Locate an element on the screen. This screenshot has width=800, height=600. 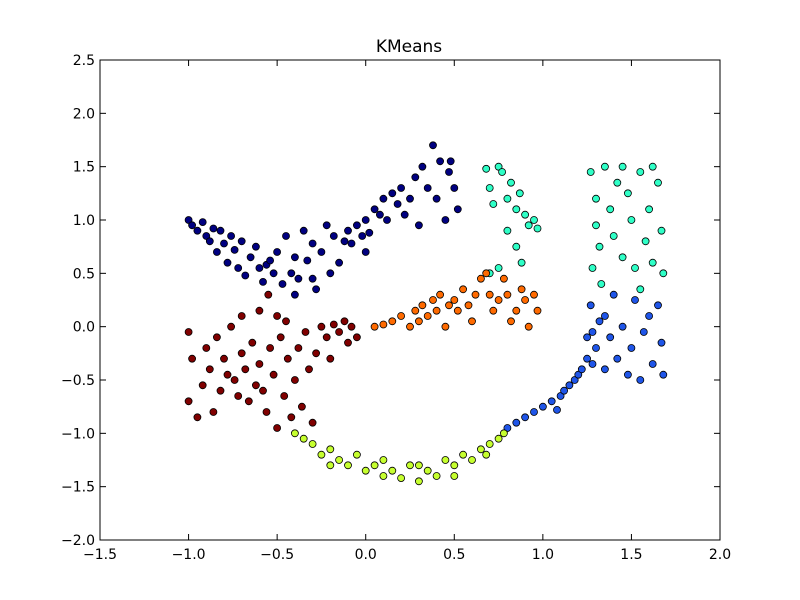
x-tick-label: −0.5 is located at coordinates (277, 555).